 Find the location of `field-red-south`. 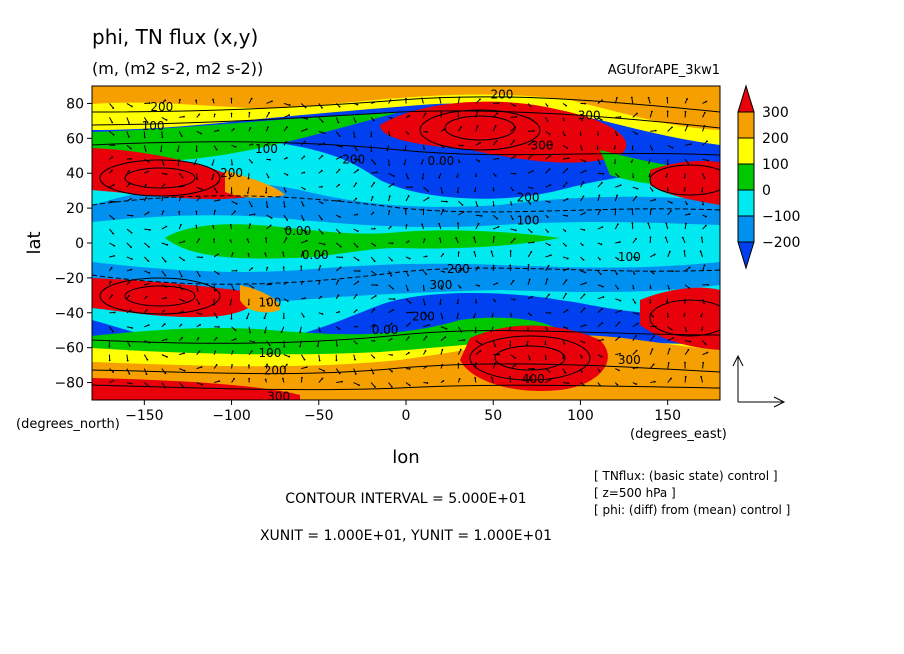

field-red-south is located at coordinates (196, 389).